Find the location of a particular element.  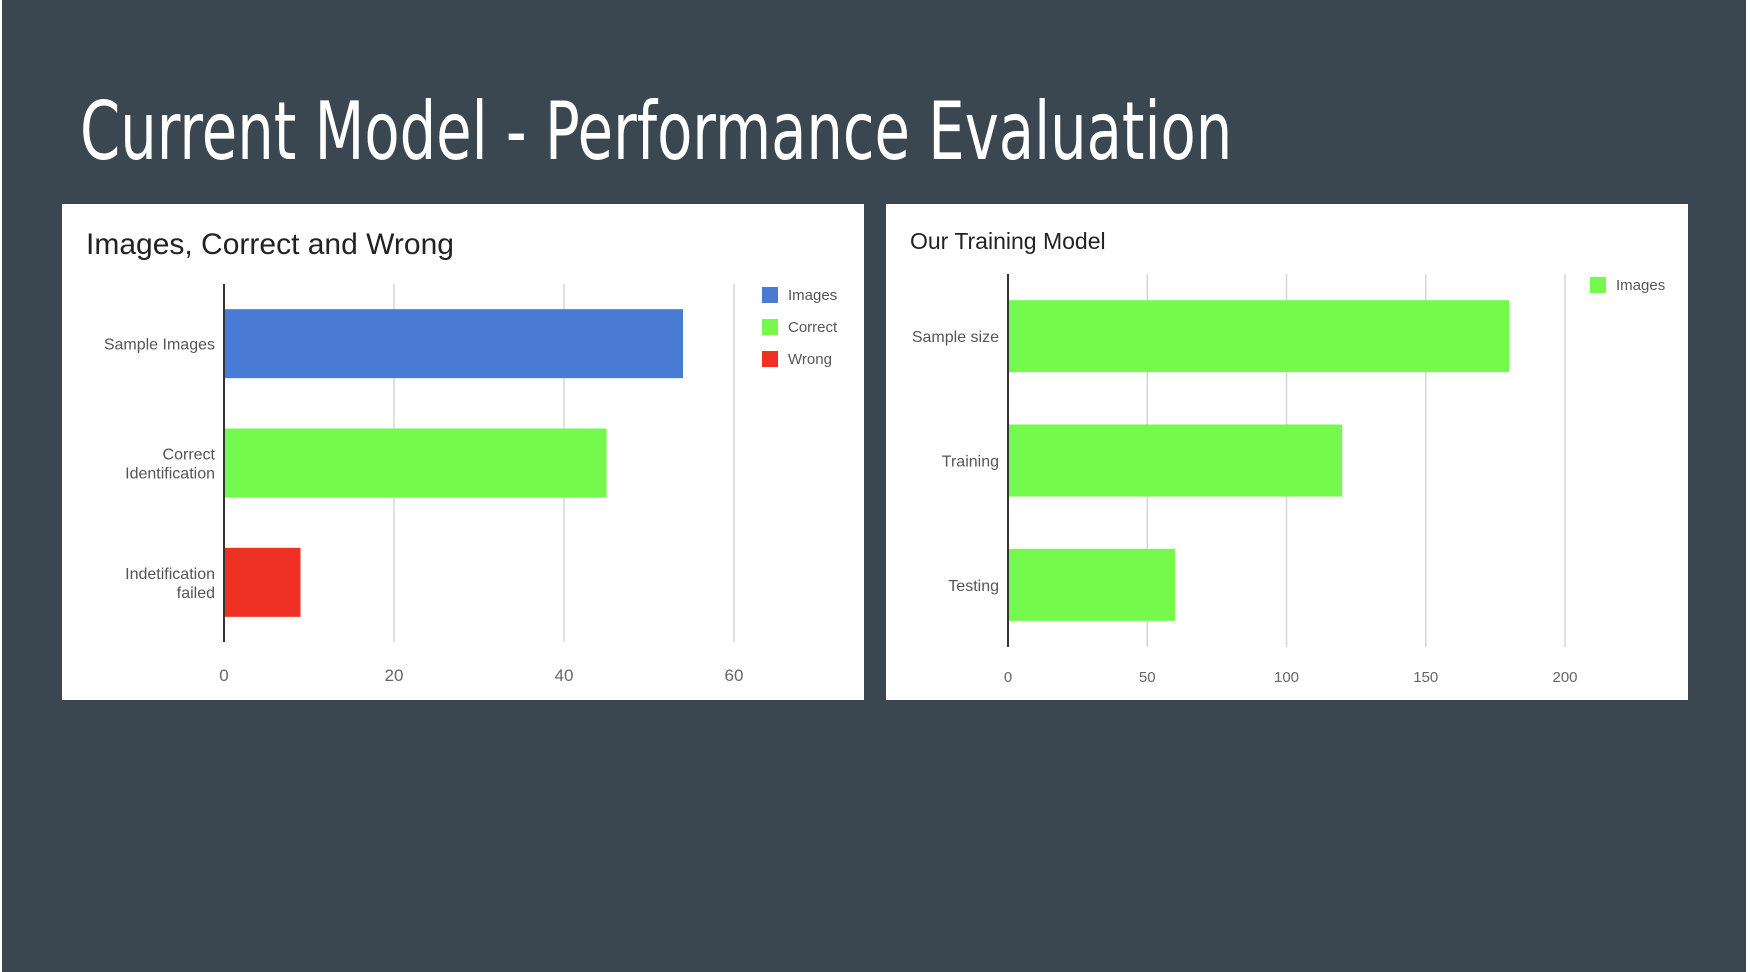

chart-title: Images, Correct and Wrong is located at coordinates (270, 244).